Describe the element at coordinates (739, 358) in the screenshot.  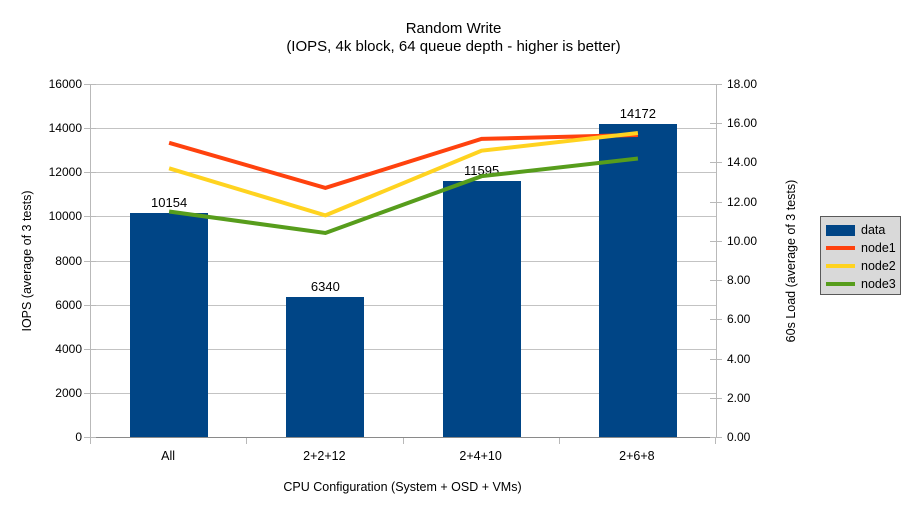
I see `right-tick-label: 4.00` at that location.